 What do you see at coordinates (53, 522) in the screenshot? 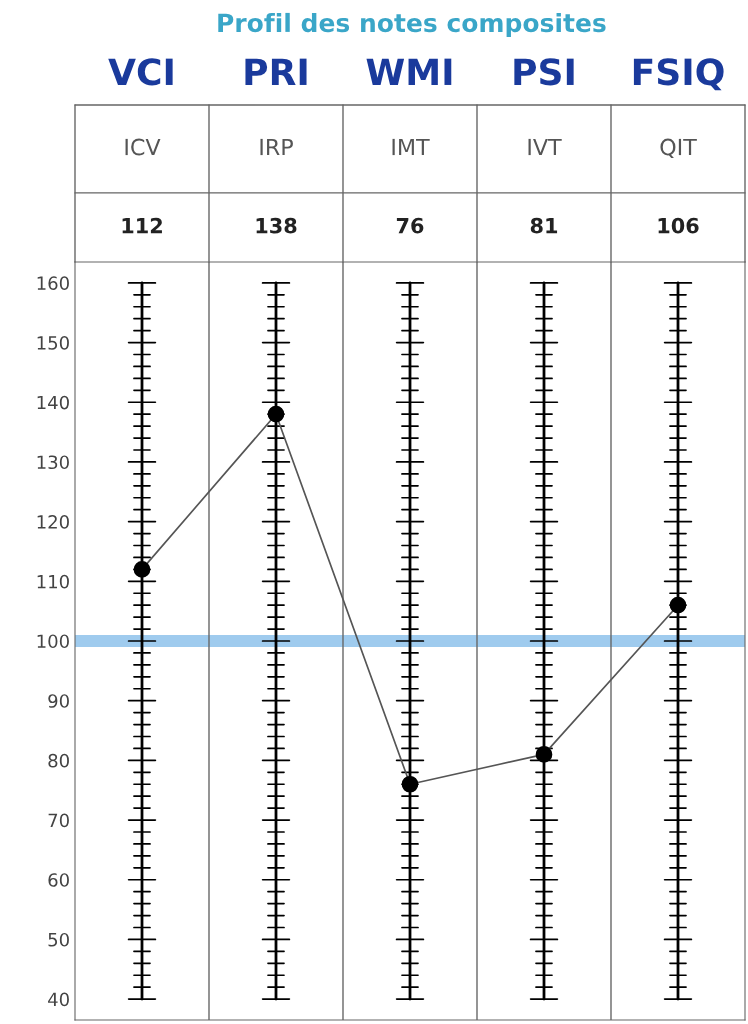
I see `y-tick-label: 120` at bounding box center [53, 522].